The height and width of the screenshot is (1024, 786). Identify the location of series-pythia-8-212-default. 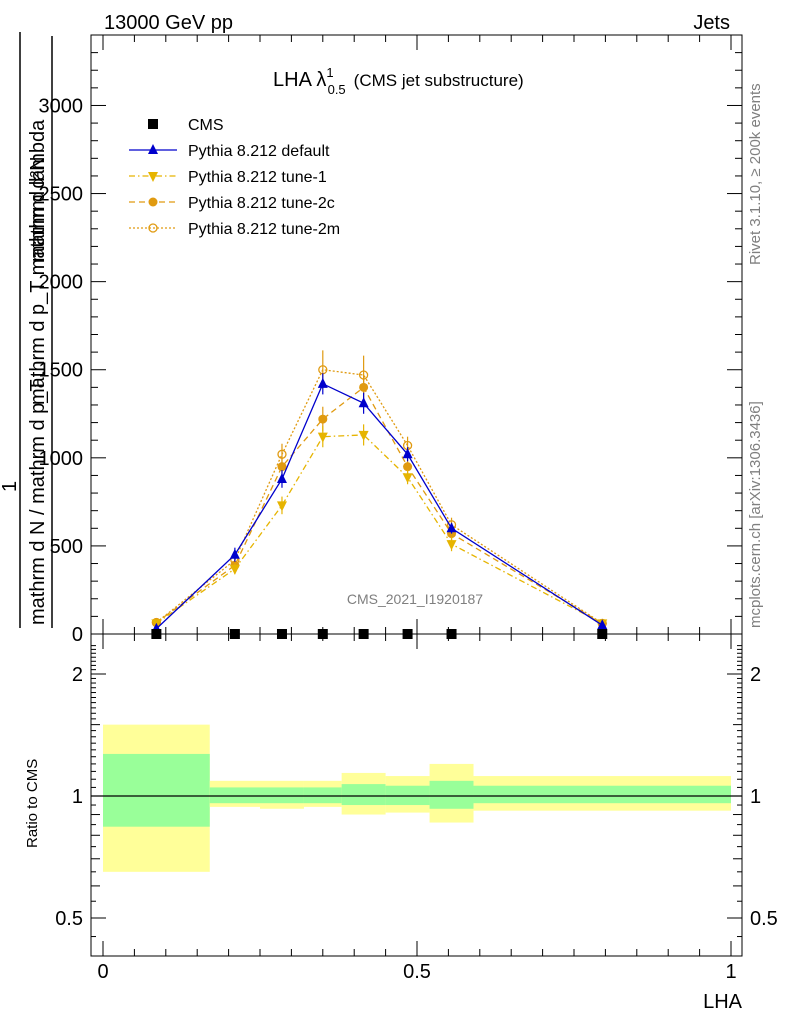
(379, 503).